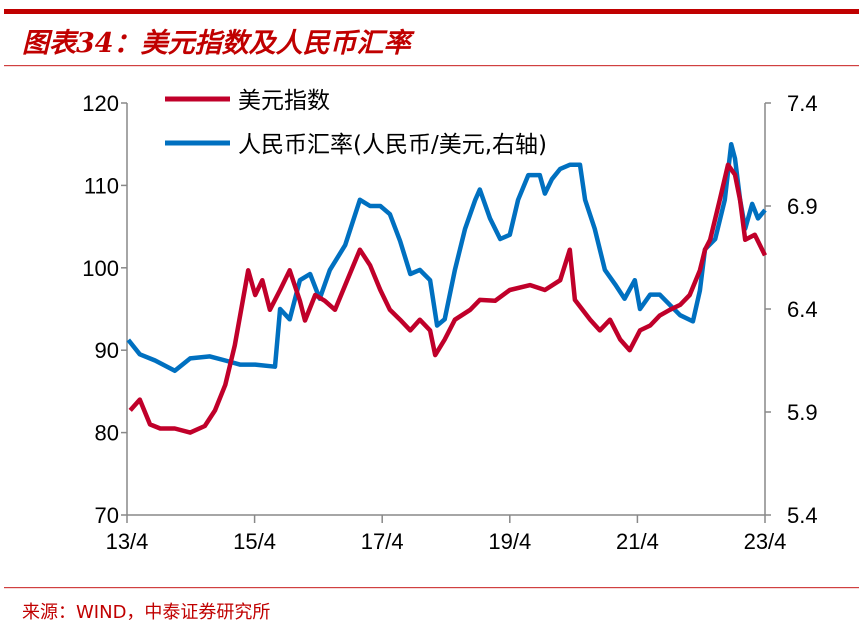 This screenshot has height=628, width=863. Describe the element at coordinates (802, 103) in the screenshot. I see `y2-tick-label: 7.4` at that location.